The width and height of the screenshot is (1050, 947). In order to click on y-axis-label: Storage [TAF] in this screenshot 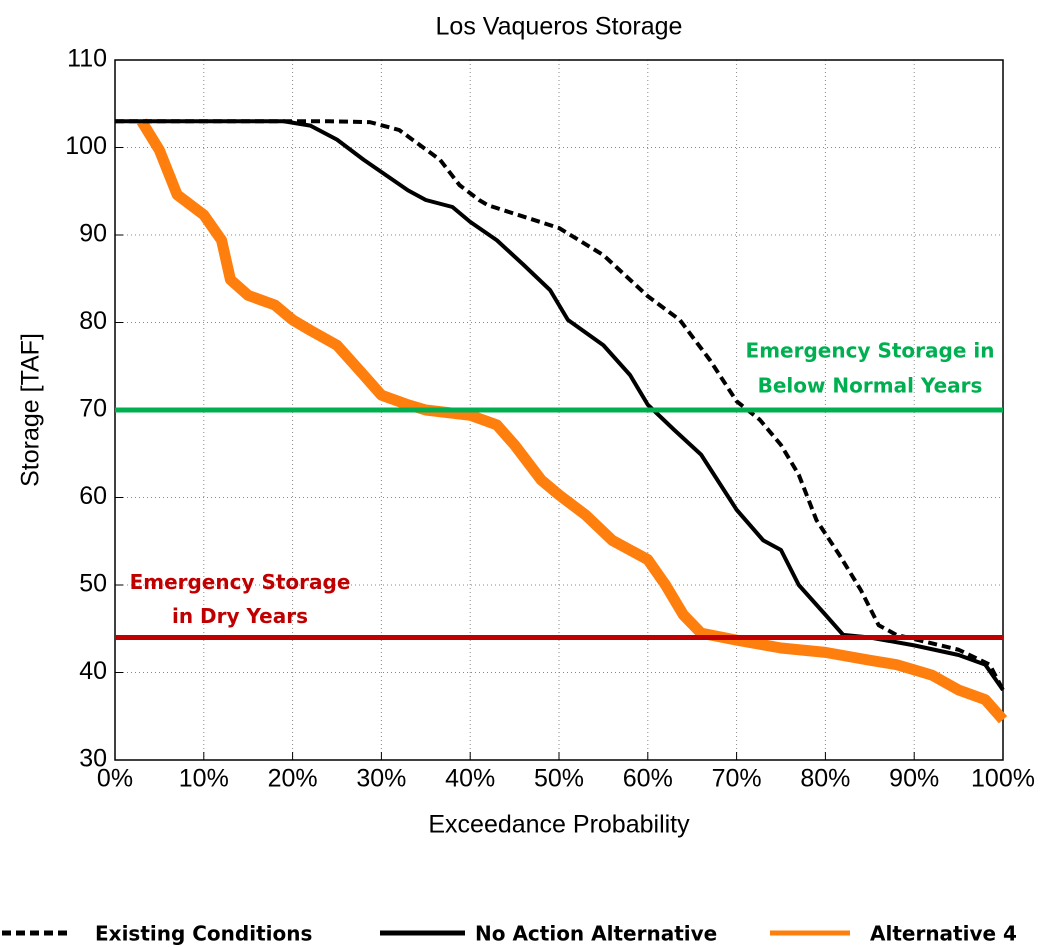, I will do `click(31, 410)`.